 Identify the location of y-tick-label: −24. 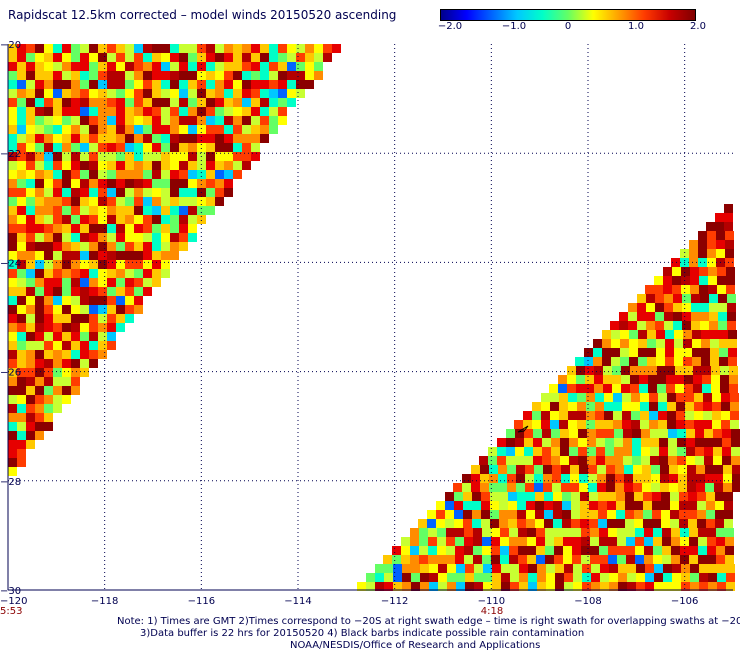
(10, 263).